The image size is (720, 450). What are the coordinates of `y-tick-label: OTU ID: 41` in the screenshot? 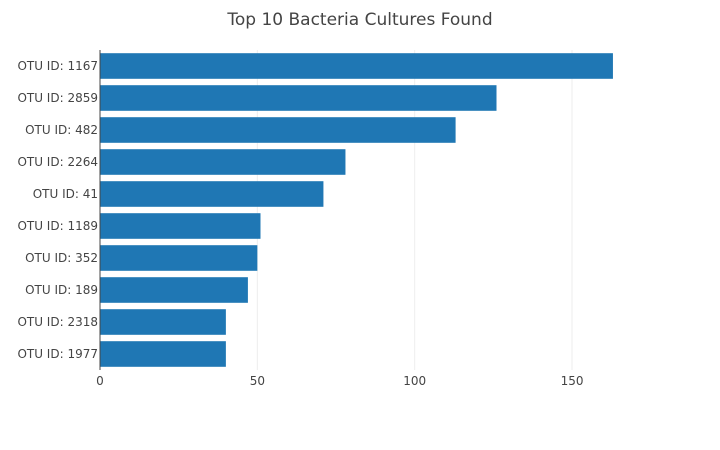 It's located at (65, 194).